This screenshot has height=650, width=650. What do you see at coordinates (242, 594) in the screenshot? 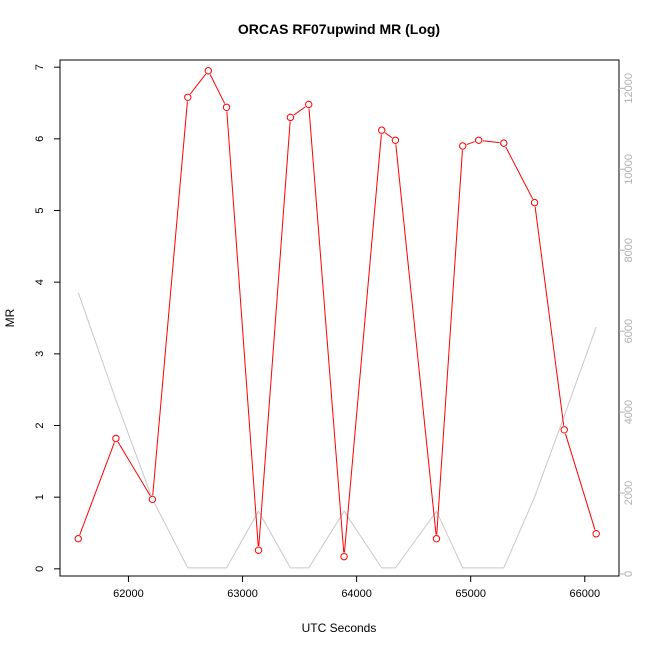
I see `x-tick-label: 63000` at bounding box center [242, 594].